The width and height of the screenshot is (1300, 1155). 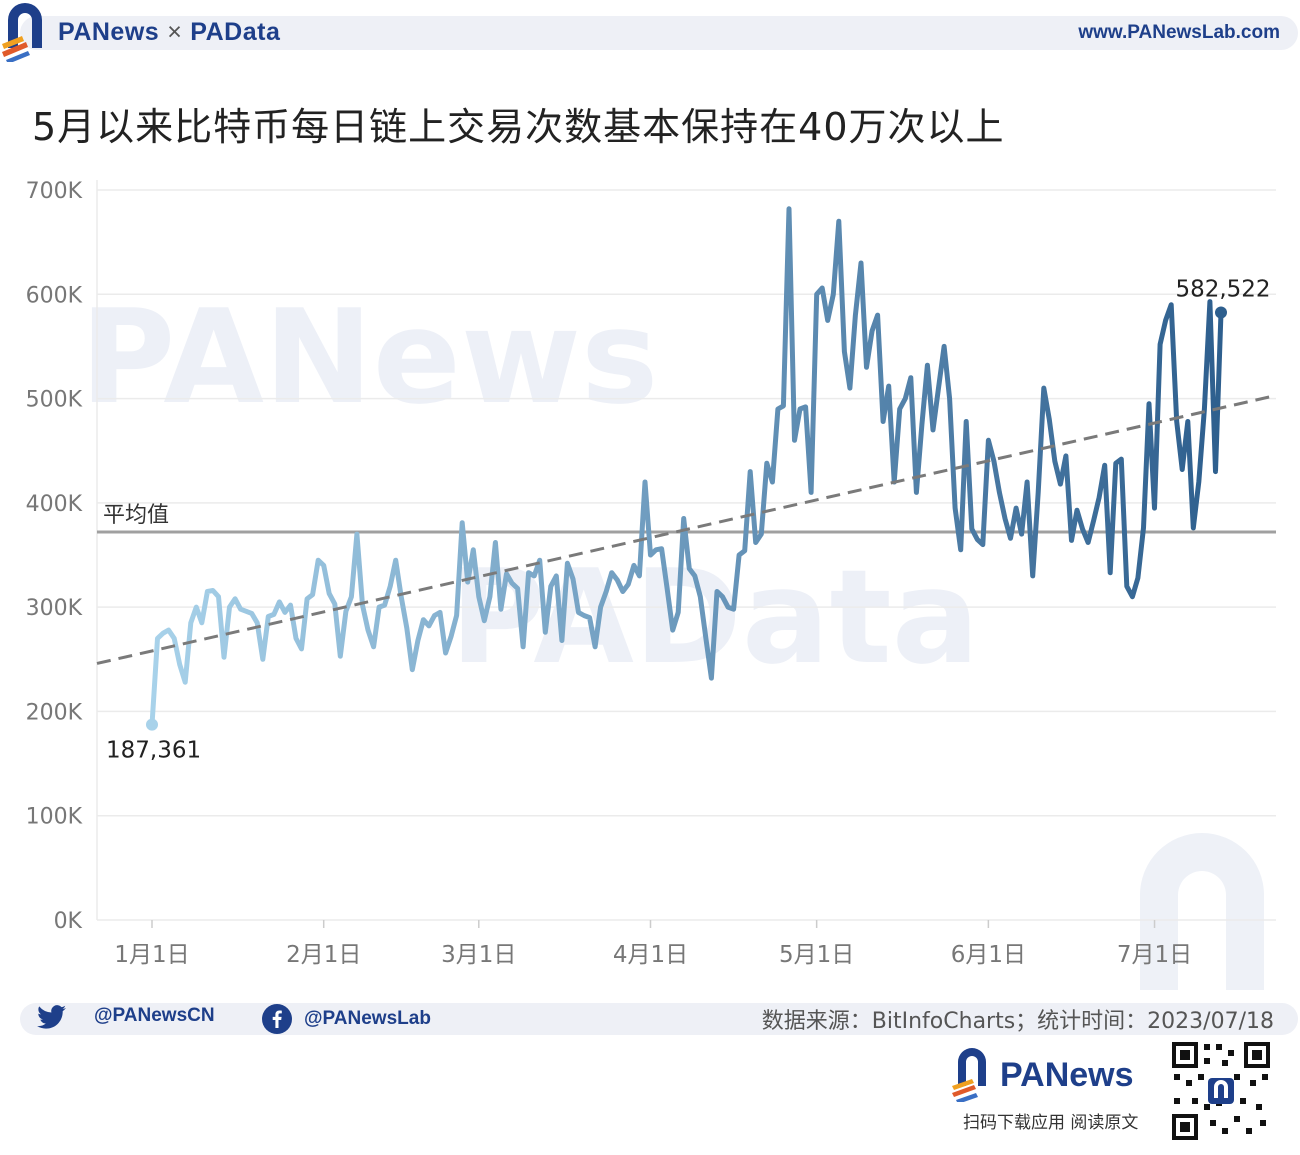 What do you see at coordinates (659, 1019) in the screenshot?
I see `footer-band` at bounding box center [659, 1019].